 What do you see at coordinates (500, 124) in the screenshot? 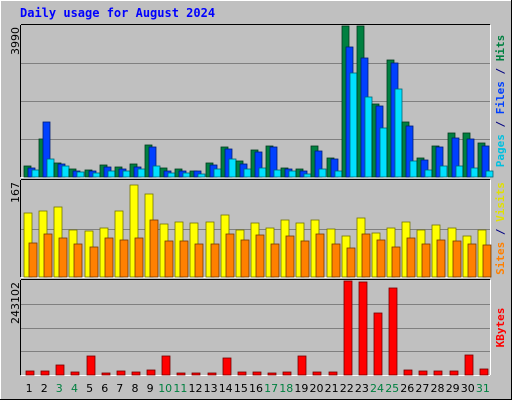
I see `legend-part: /` at bounding box center [500, 124].